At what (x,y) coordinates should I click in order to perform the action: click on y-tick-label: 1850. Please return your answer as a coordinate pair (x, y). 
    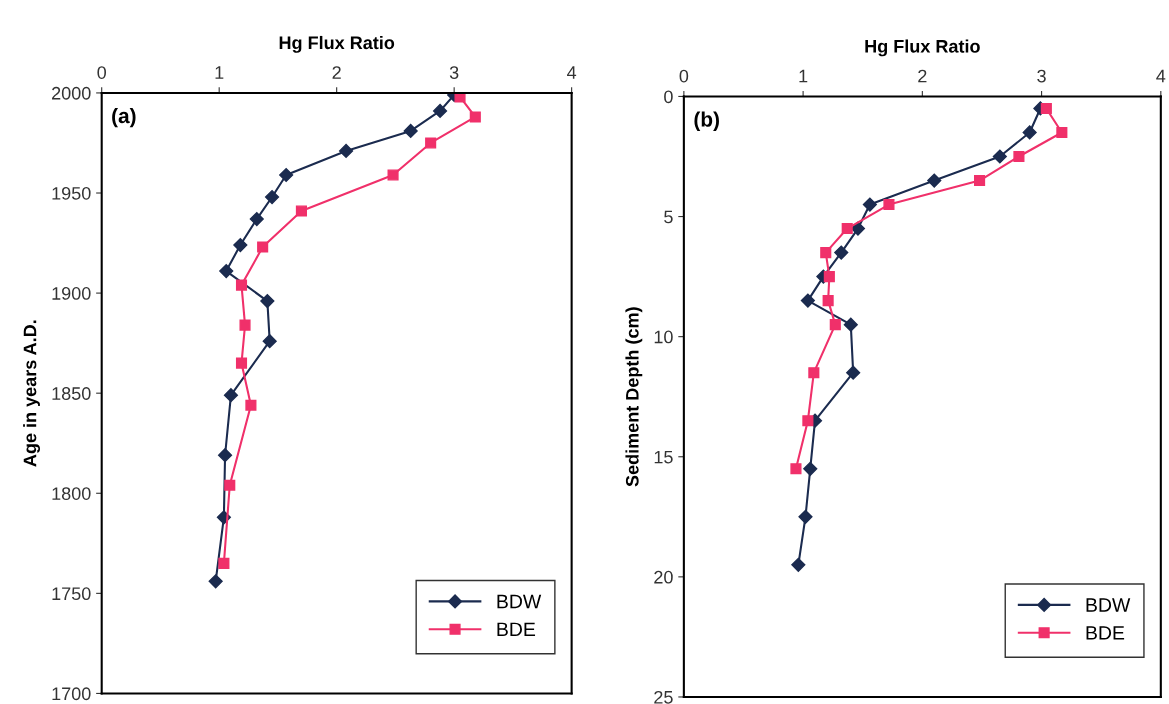
    Looking at the image, I should click on (71, 393).